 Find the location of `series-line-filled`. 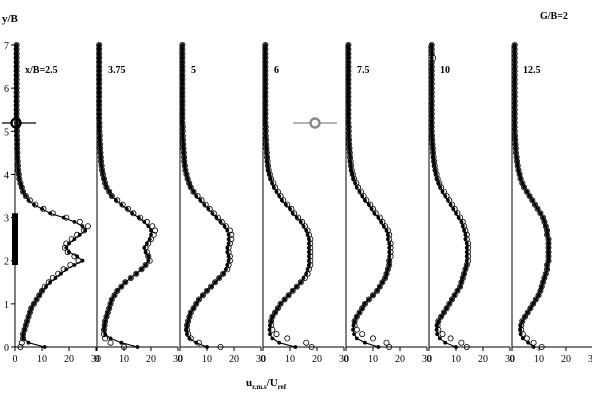

series-line-filled is located at coordinates (287, 196).